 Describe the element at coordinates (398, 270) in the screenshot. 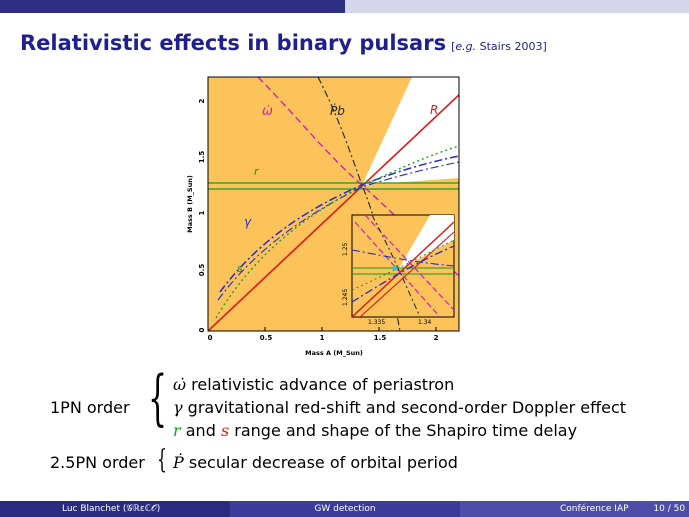

I see `inset-zoom: 1.335 1.34 1.245 1.25` at that location.